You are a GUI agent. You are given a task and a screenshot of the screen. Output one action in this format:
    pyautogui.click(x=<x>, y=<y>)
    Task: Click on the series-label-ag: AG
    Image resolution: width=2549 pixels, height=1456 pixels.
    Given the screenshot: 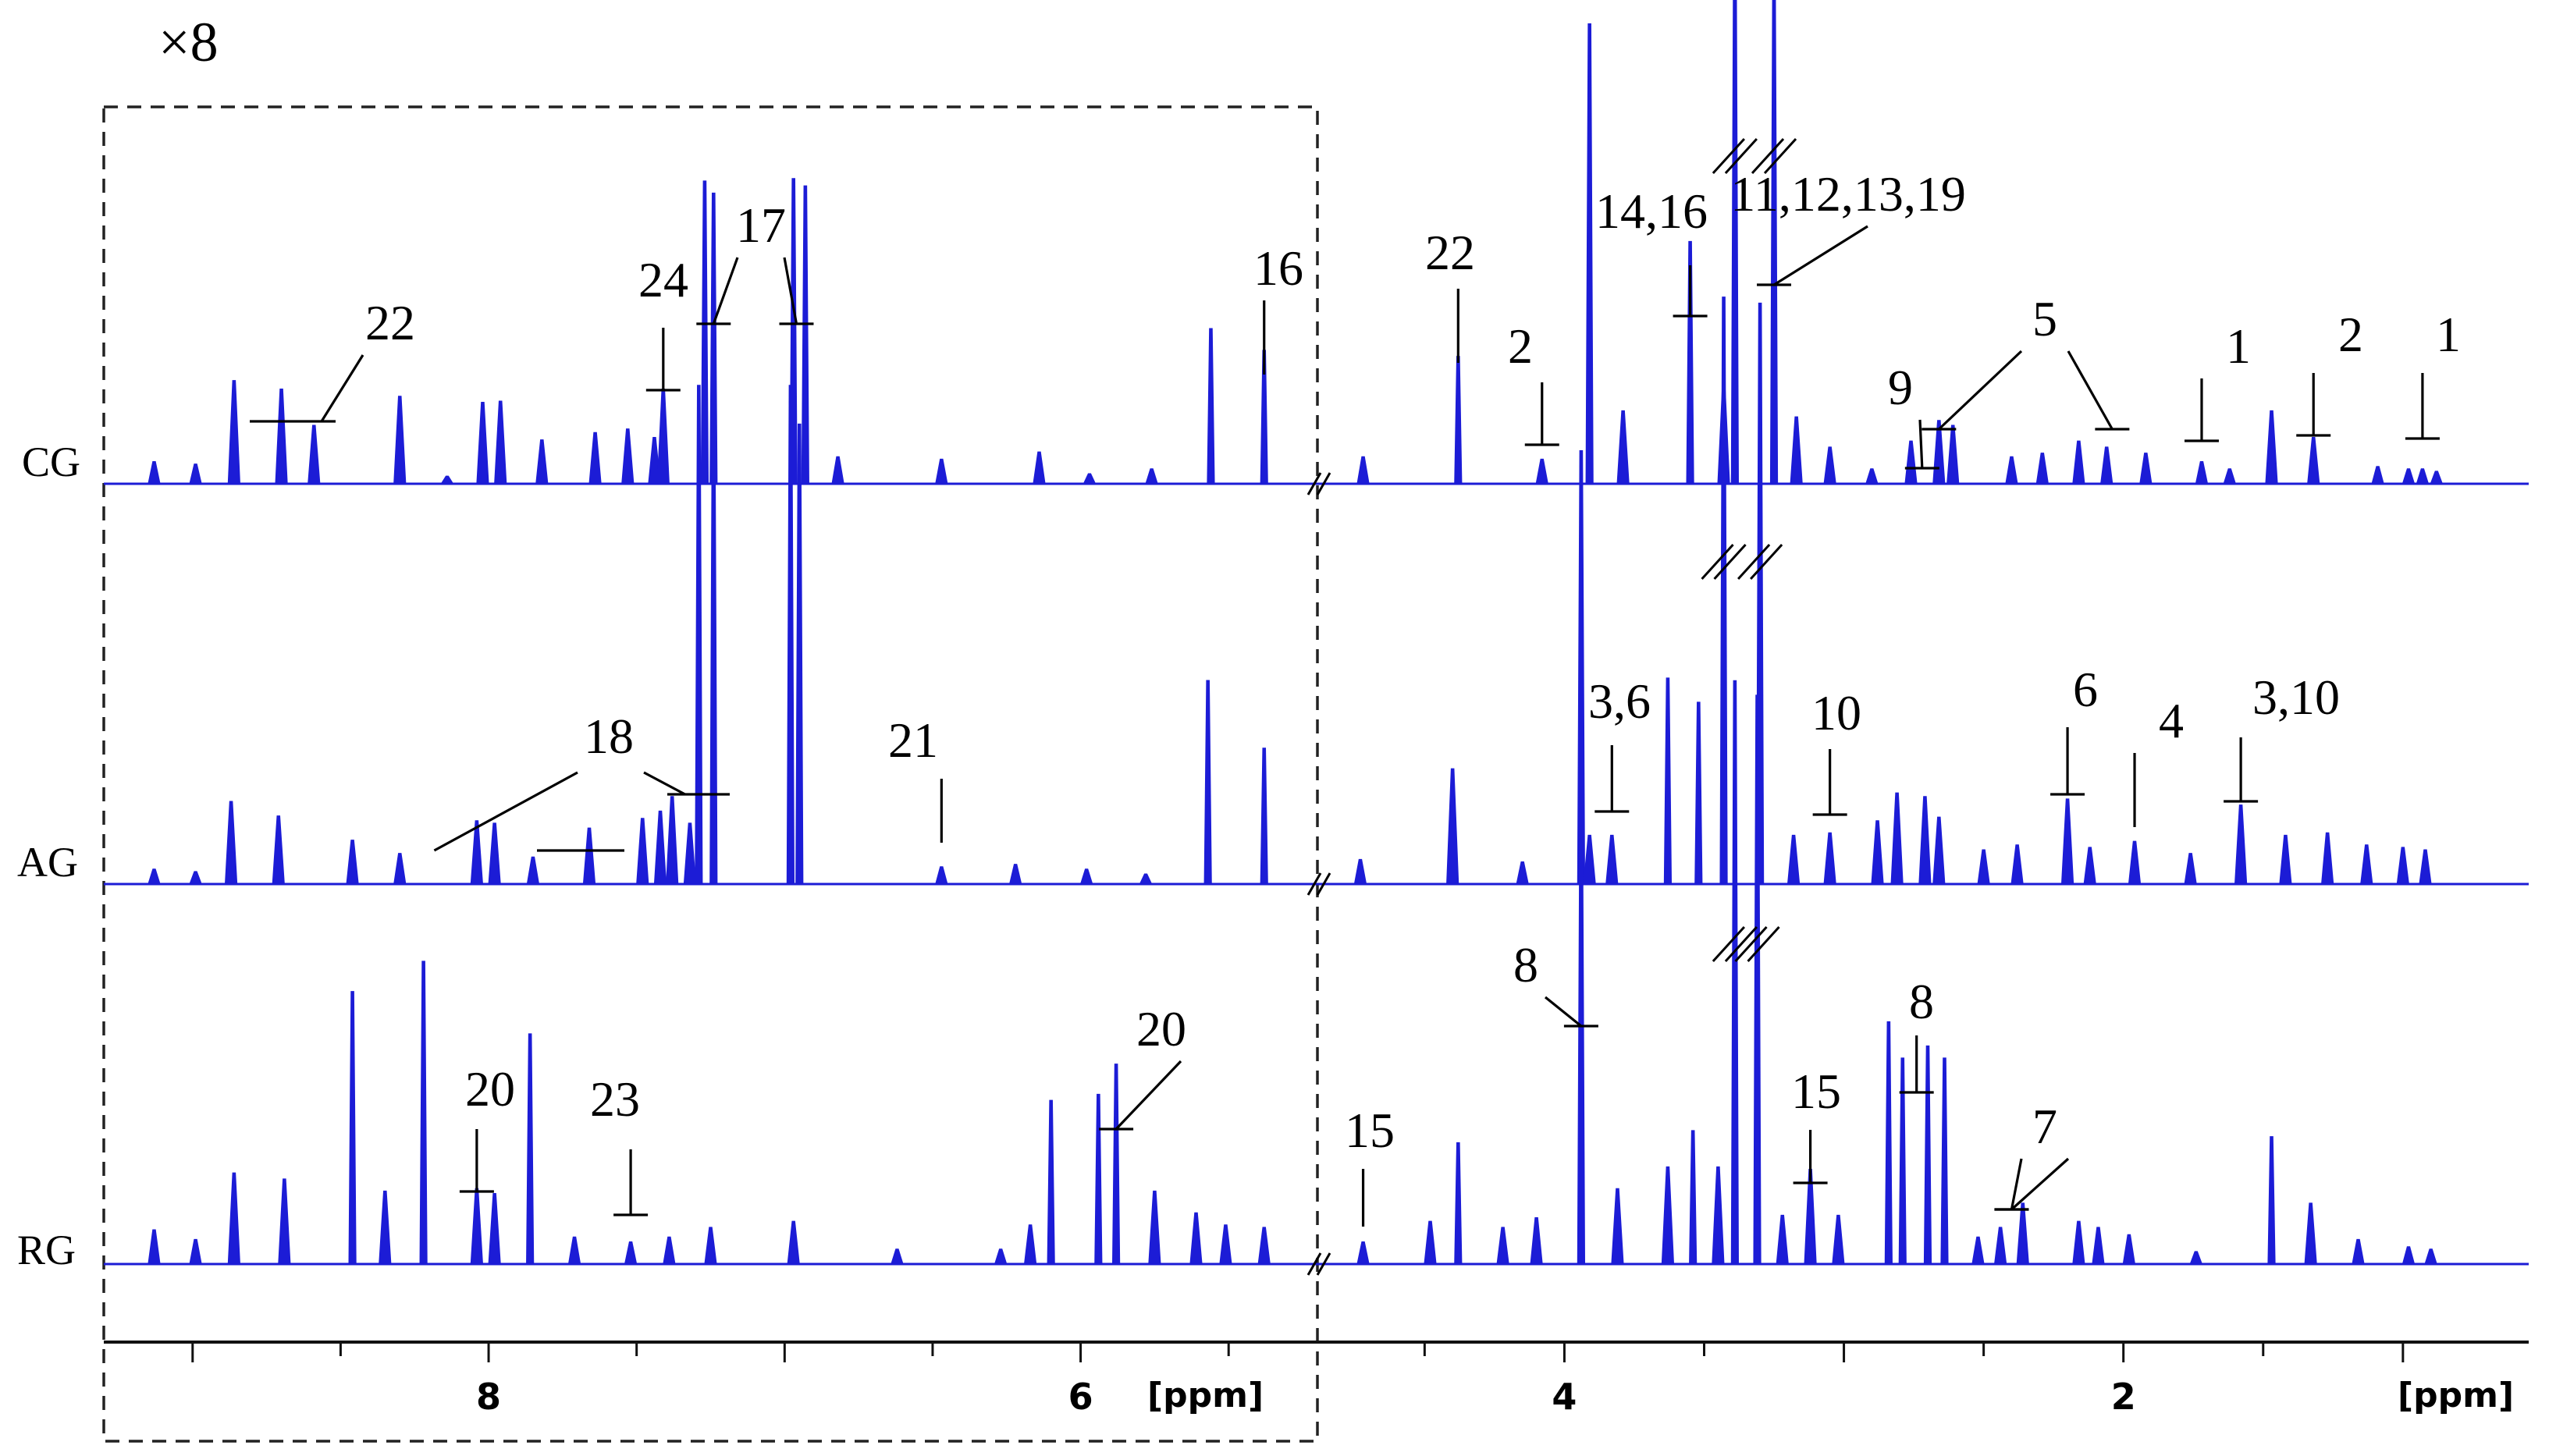 What is the action you would take?
    pyautogui.click(x=47, y=862)
    